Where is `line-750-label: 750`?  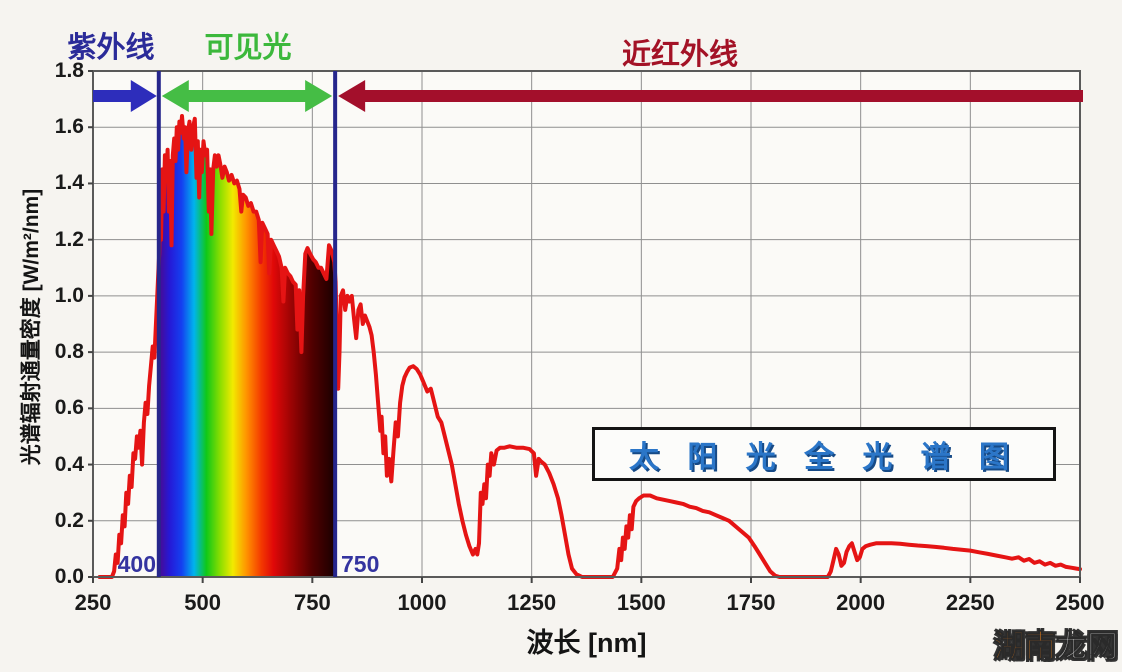 line-750-label: 750 is located at coordinates (360, 564).